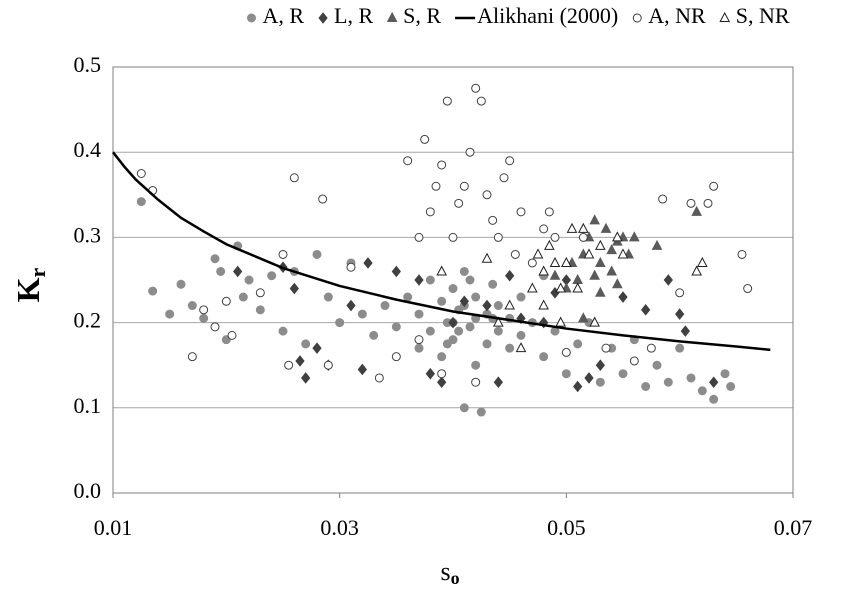  I want to click on legend-label: S, R, so click(422, 15).